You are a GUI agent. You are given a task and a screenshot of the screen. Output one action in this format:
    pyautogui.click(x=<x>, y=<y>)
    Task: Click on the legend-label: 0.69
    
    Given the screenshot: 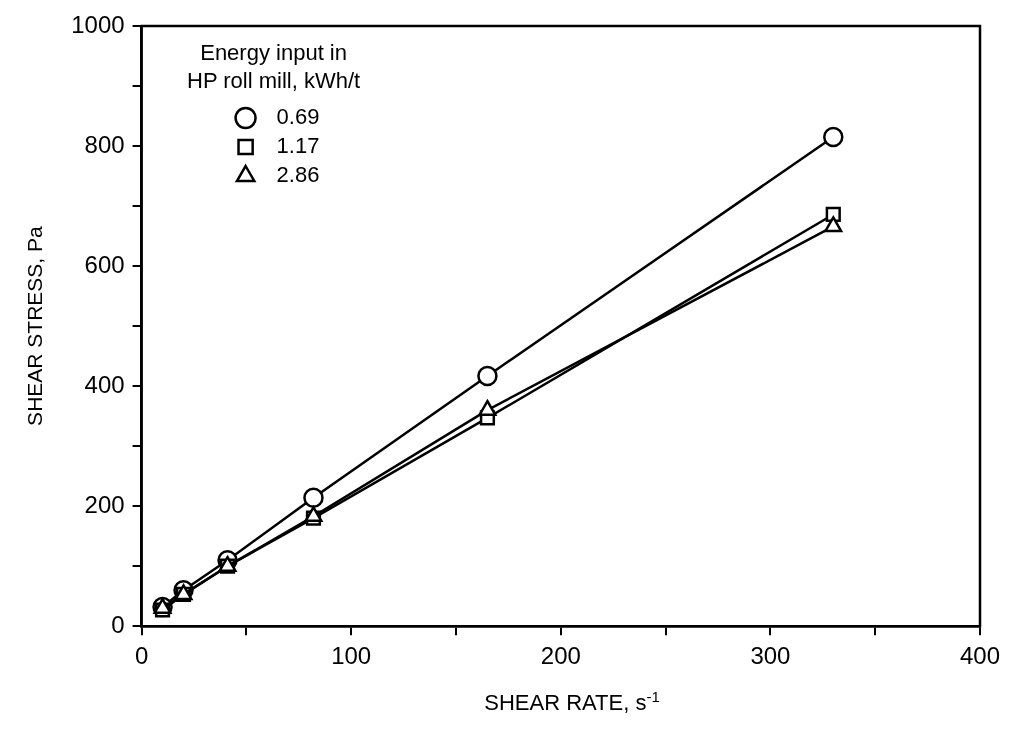 What is the action you would take?
    pyautogui.click(x=298, y=117)
    